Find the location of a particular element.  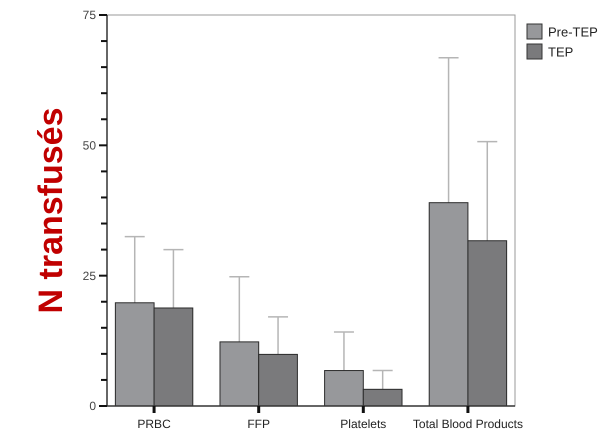

x-tick-label: Total Blood Products is located at coordinates (467, 424).